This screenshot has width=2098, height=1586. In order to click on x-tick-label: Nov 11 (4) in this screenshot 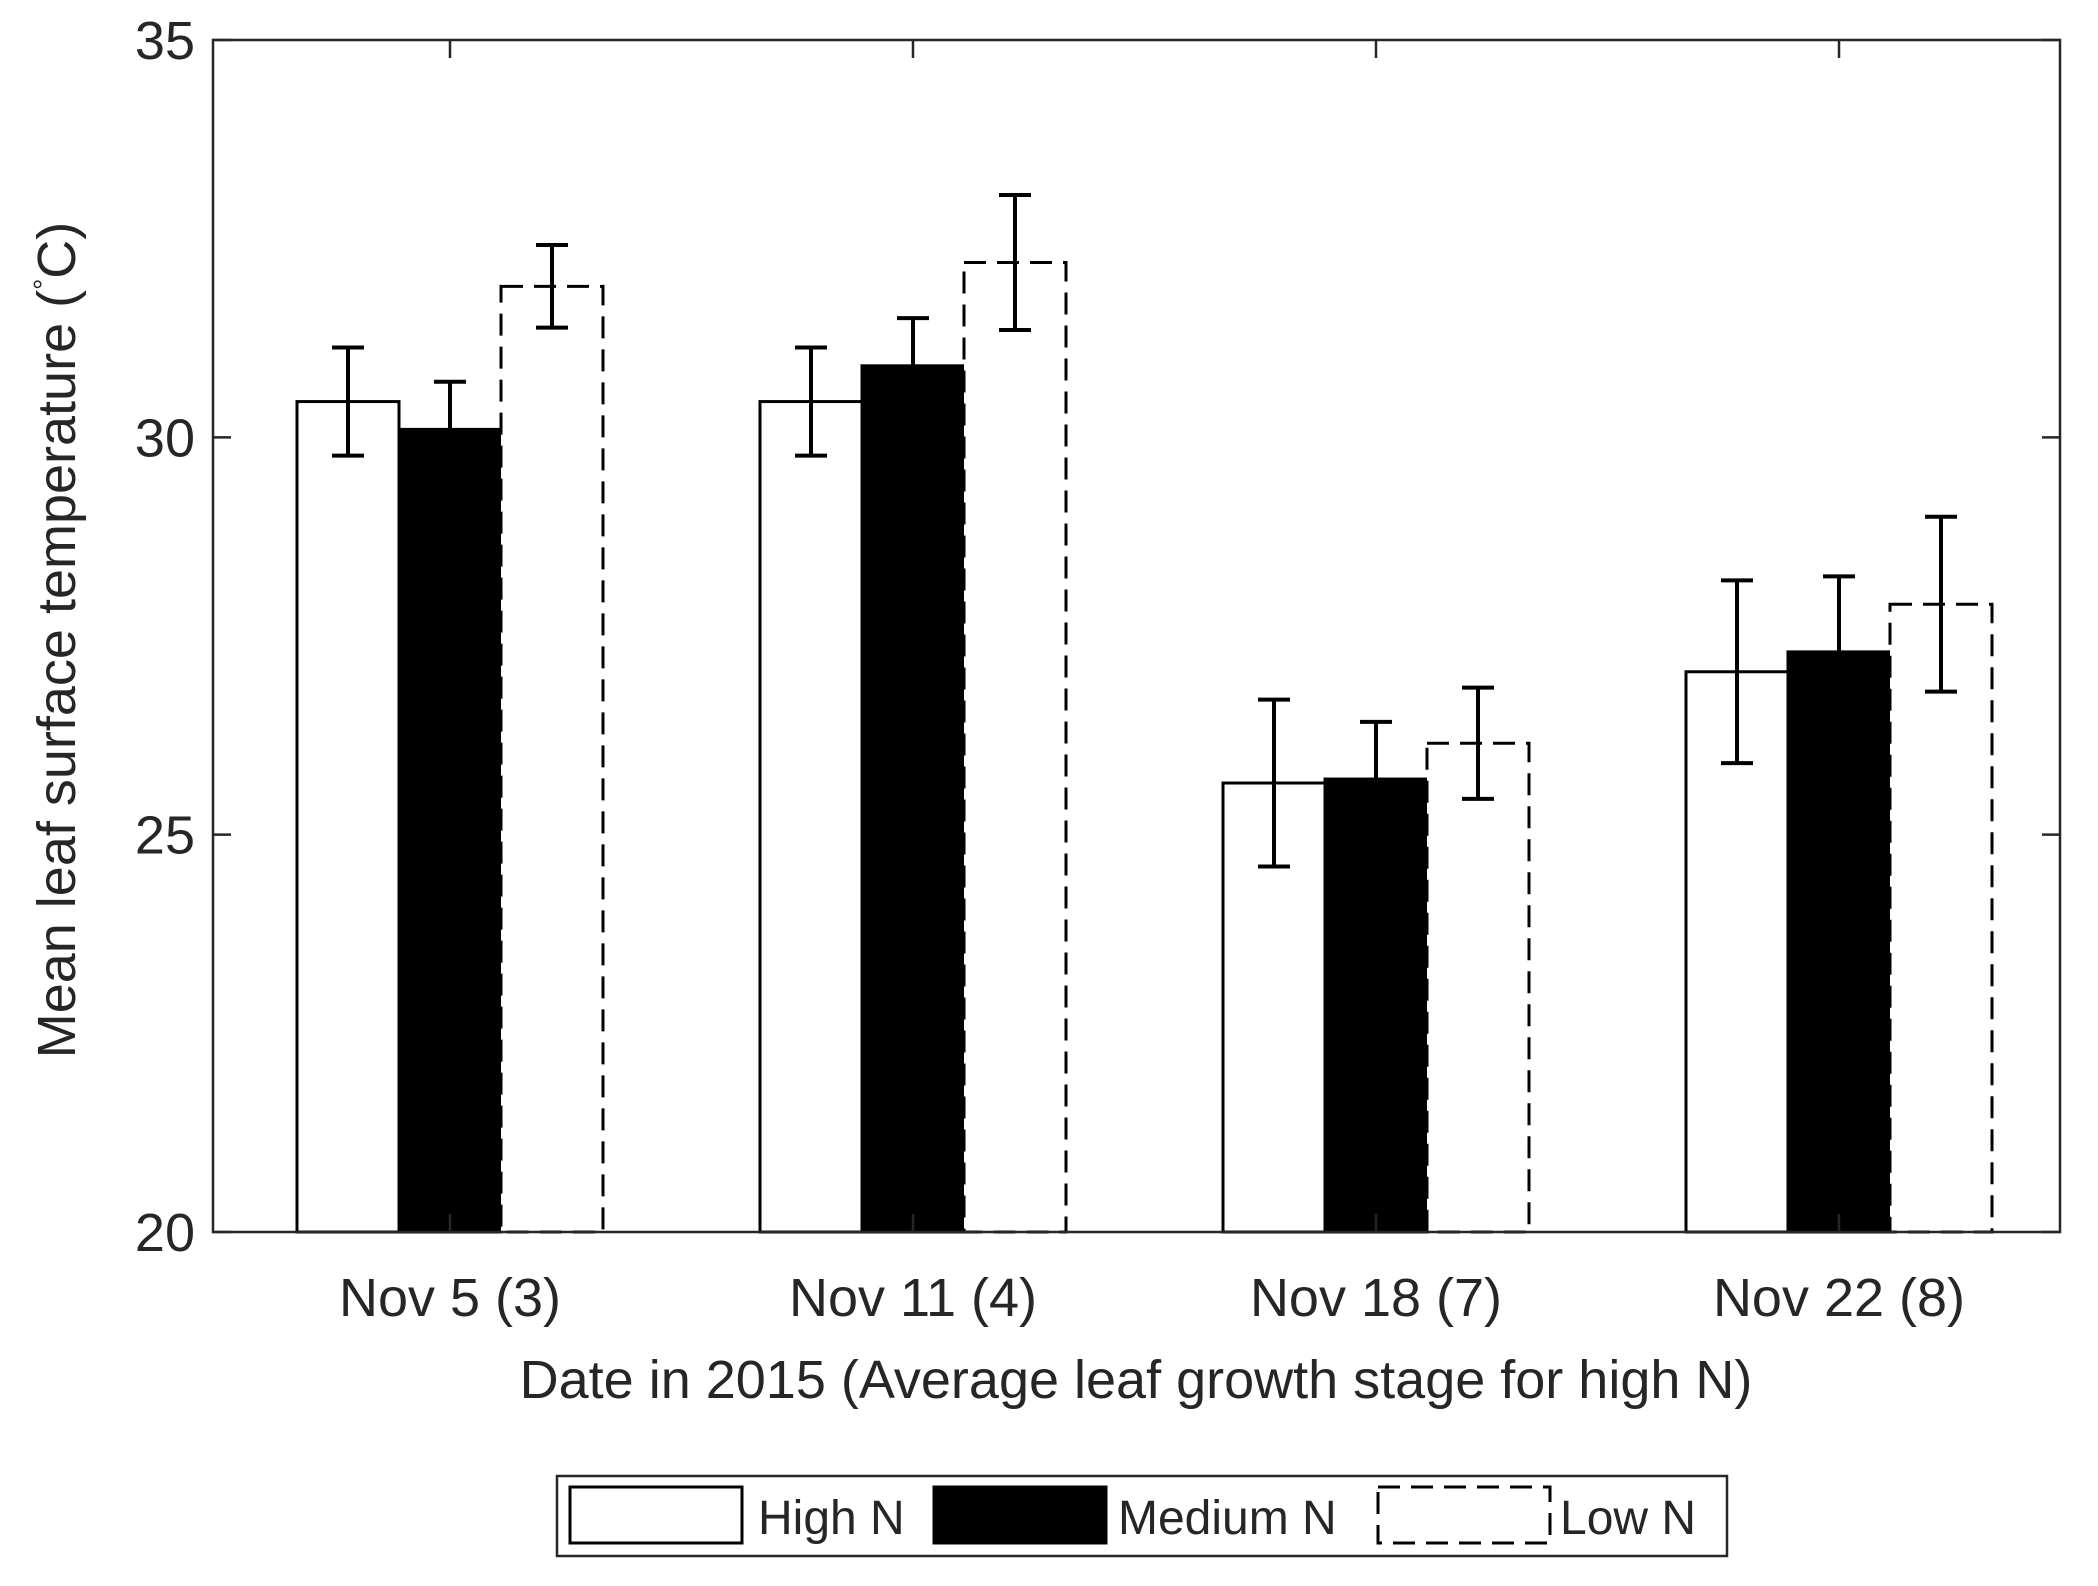, I will do `click(913, 1298)`.